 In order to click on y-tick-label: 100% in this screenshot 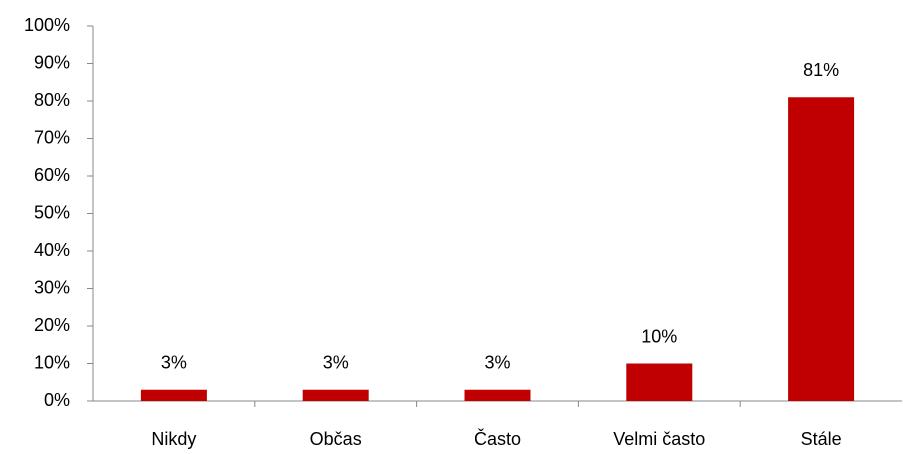, I will do `click(47, 25)`.